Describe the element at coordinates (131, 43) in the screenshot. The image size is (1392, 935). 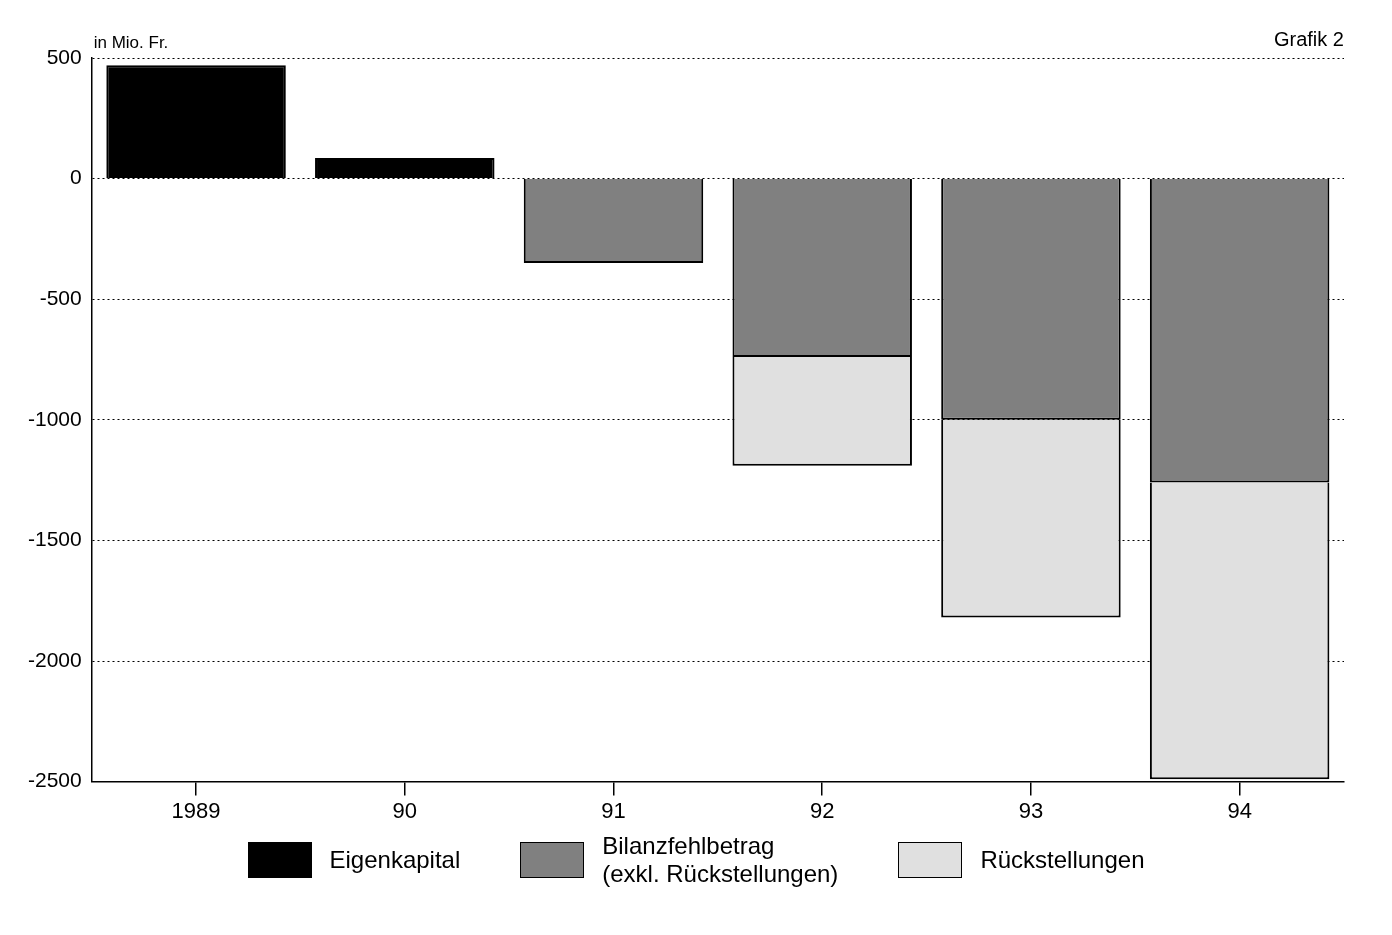
I see `y-axis-title: in Mio. Fr.` at that location.